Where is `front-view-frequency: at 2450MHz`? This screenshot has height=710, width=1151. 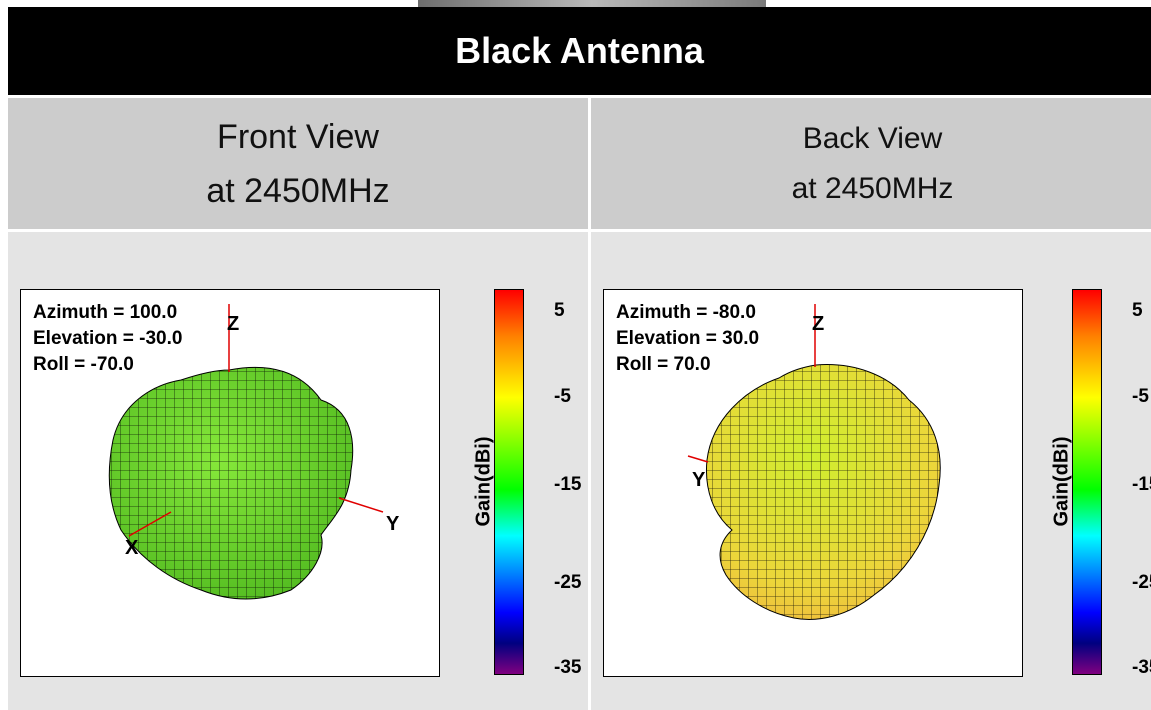 front-view-frequency: at 2450MHz is located at coordinates (298, 190).